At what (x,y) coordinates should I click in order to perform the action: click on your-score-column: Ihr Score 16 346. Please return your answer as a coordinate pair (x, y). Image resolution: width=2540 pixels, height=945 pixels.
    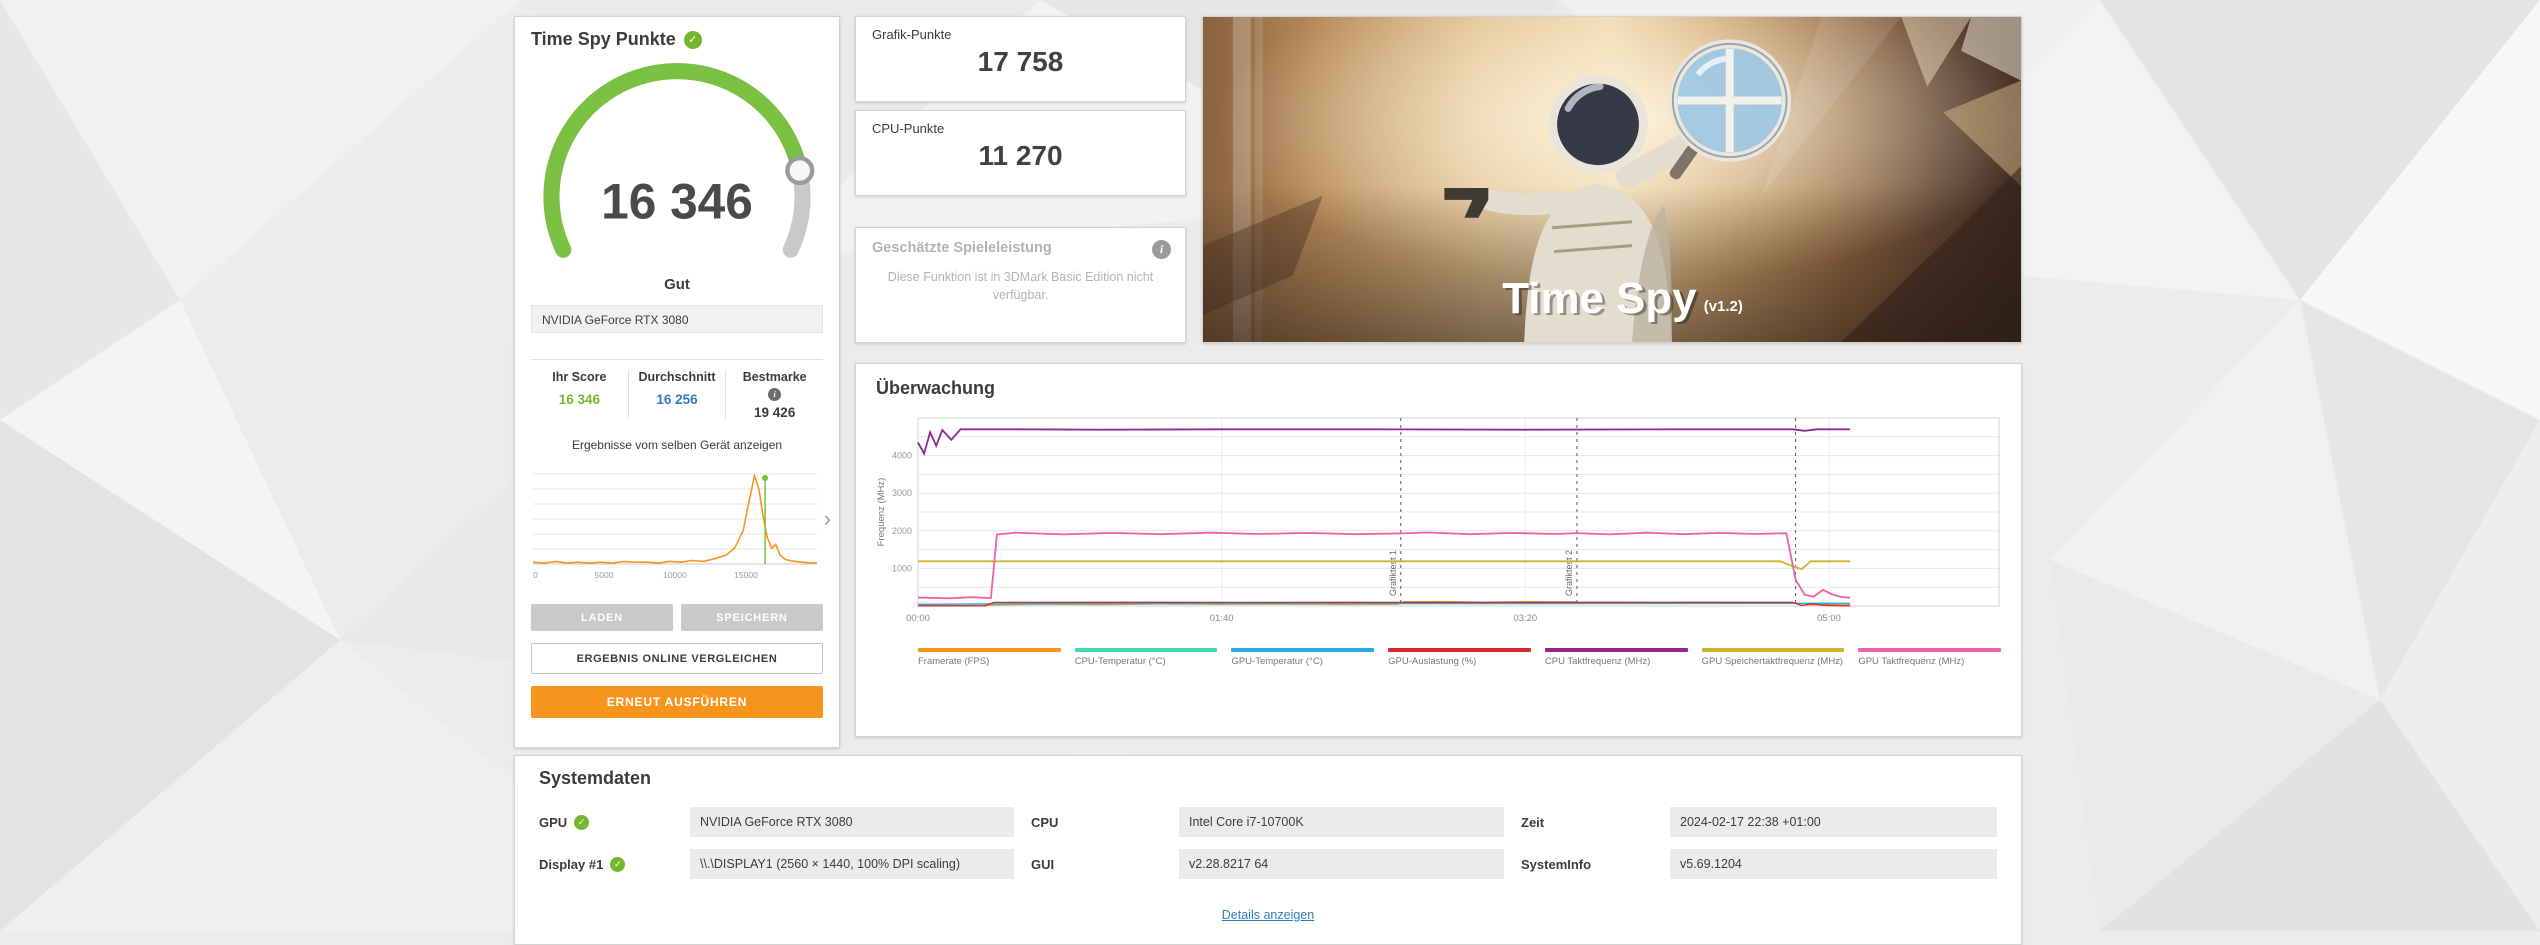
    Looking at the image, I should click on (579, 395).